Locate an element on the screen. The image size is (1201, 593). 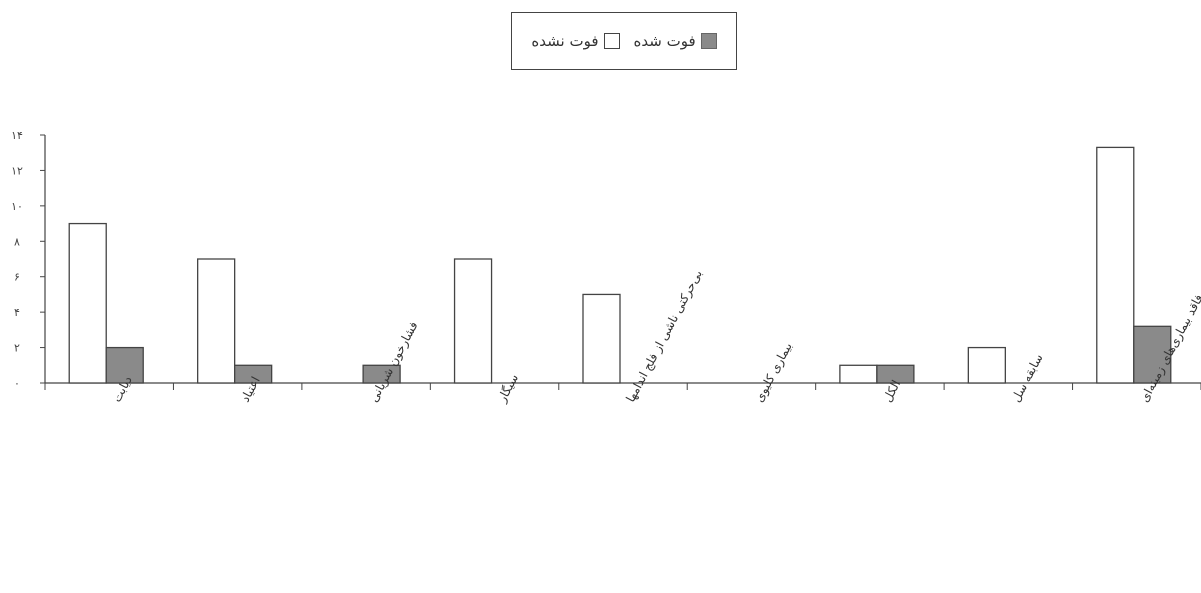
legend-item-died: فوت شده is located at coordinates (675, 41).